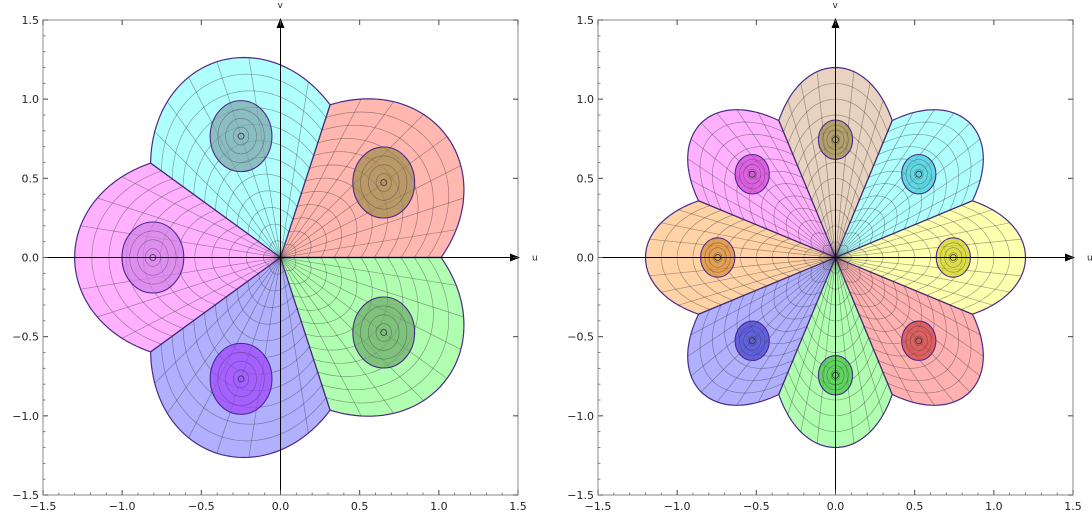 Image resolution: width=1092 pixels, height=522 pixels. What do you see at coordinates (580, 416) in the screenshot?
I see `y-tick-label: −1.0` at bounding box center [580, 416].